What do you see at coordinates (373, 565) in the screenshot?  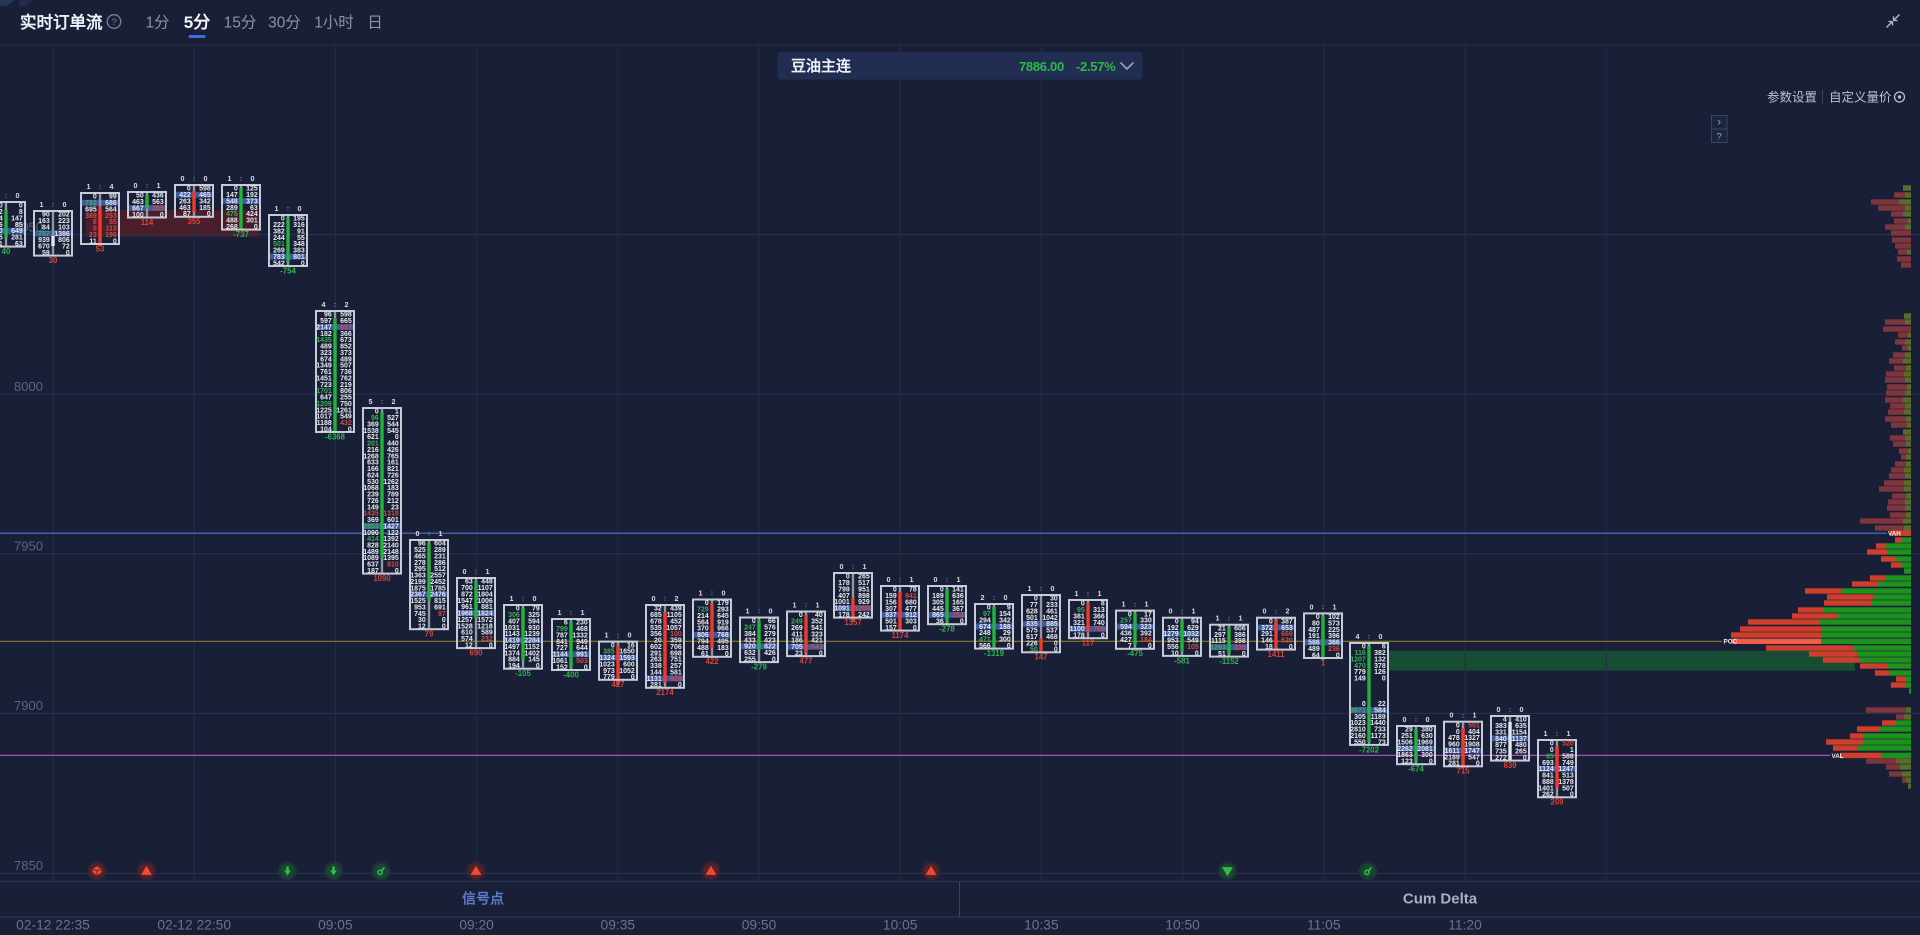 I see `svg-text: 637` at bounding box center [373, 565].